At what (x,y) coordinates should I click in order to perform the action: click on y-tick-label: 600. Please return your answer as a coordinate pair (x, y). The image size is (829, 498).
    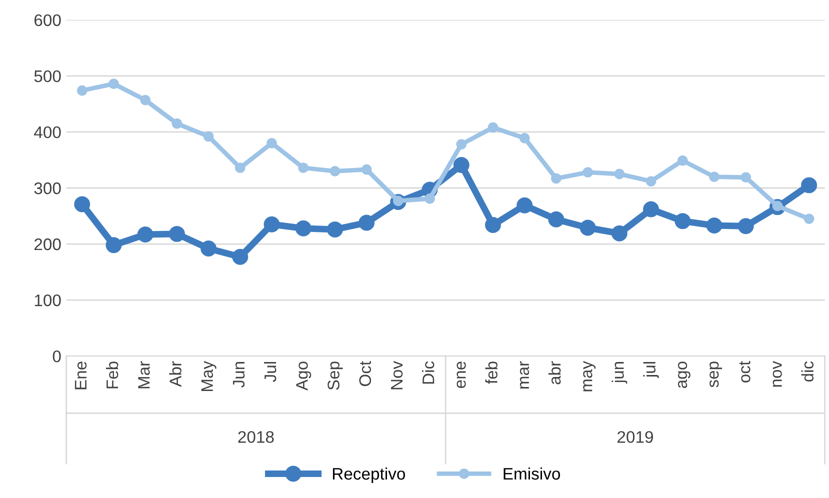
    Looking at the image, I should click on (47, 20).